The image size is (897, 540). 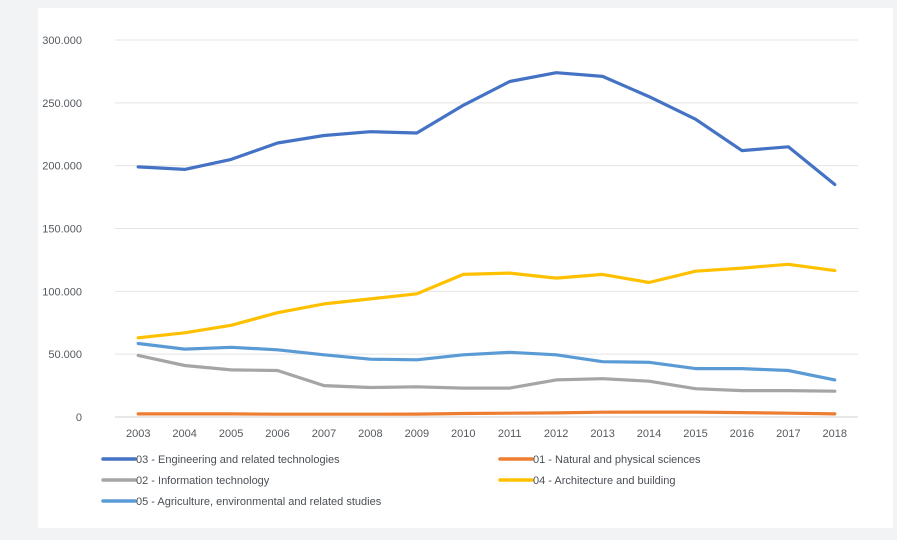 I want to click on y-tick-label: 250.000, so click(x=62, y=104).